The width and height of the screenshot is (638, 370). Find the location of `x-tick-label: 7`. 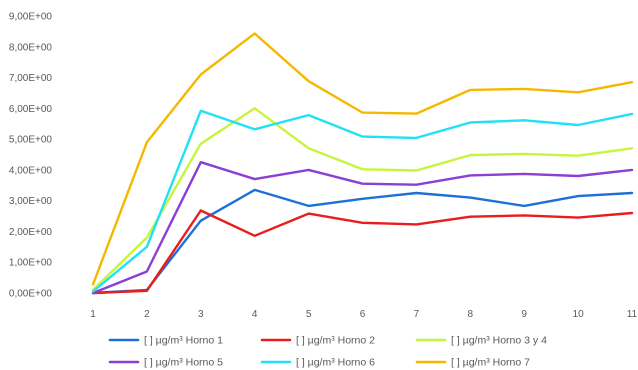

x-tick-label: 7 is located at coordinates (417, 314).